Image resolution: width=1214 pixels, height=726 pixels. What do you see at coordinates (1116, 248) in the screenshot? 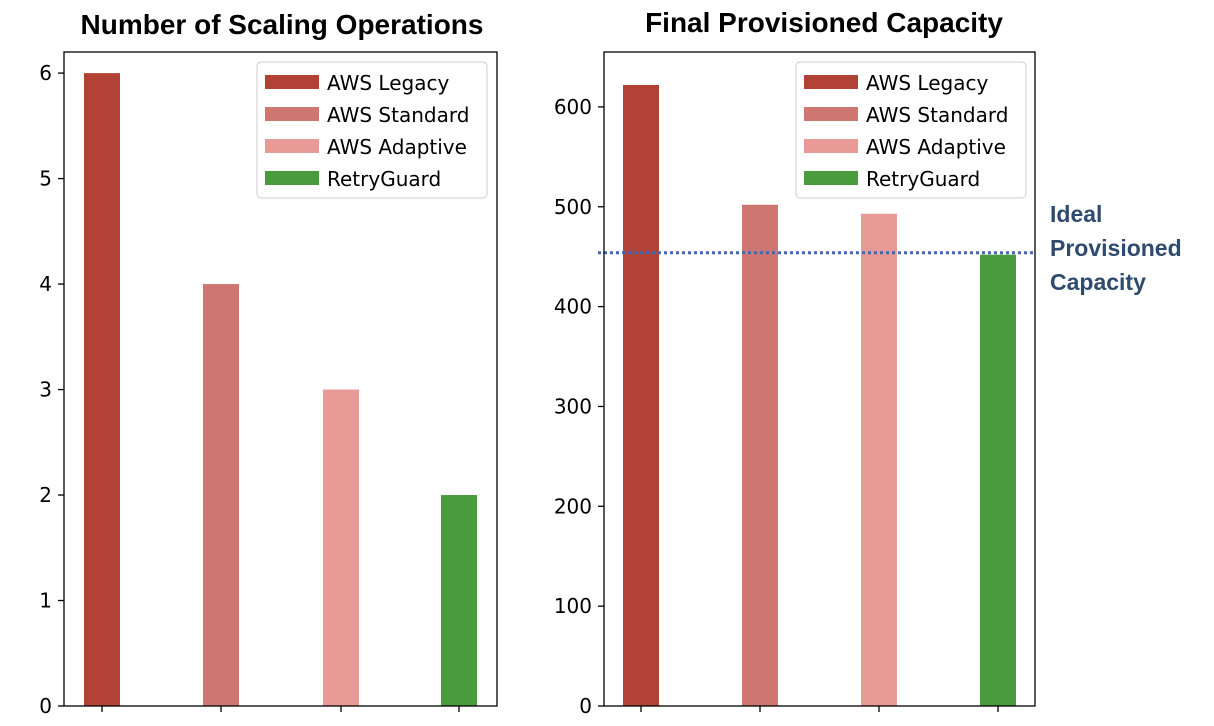
I see `reference-line-label-line: Provisioned` at bounding box center [1116, 248].